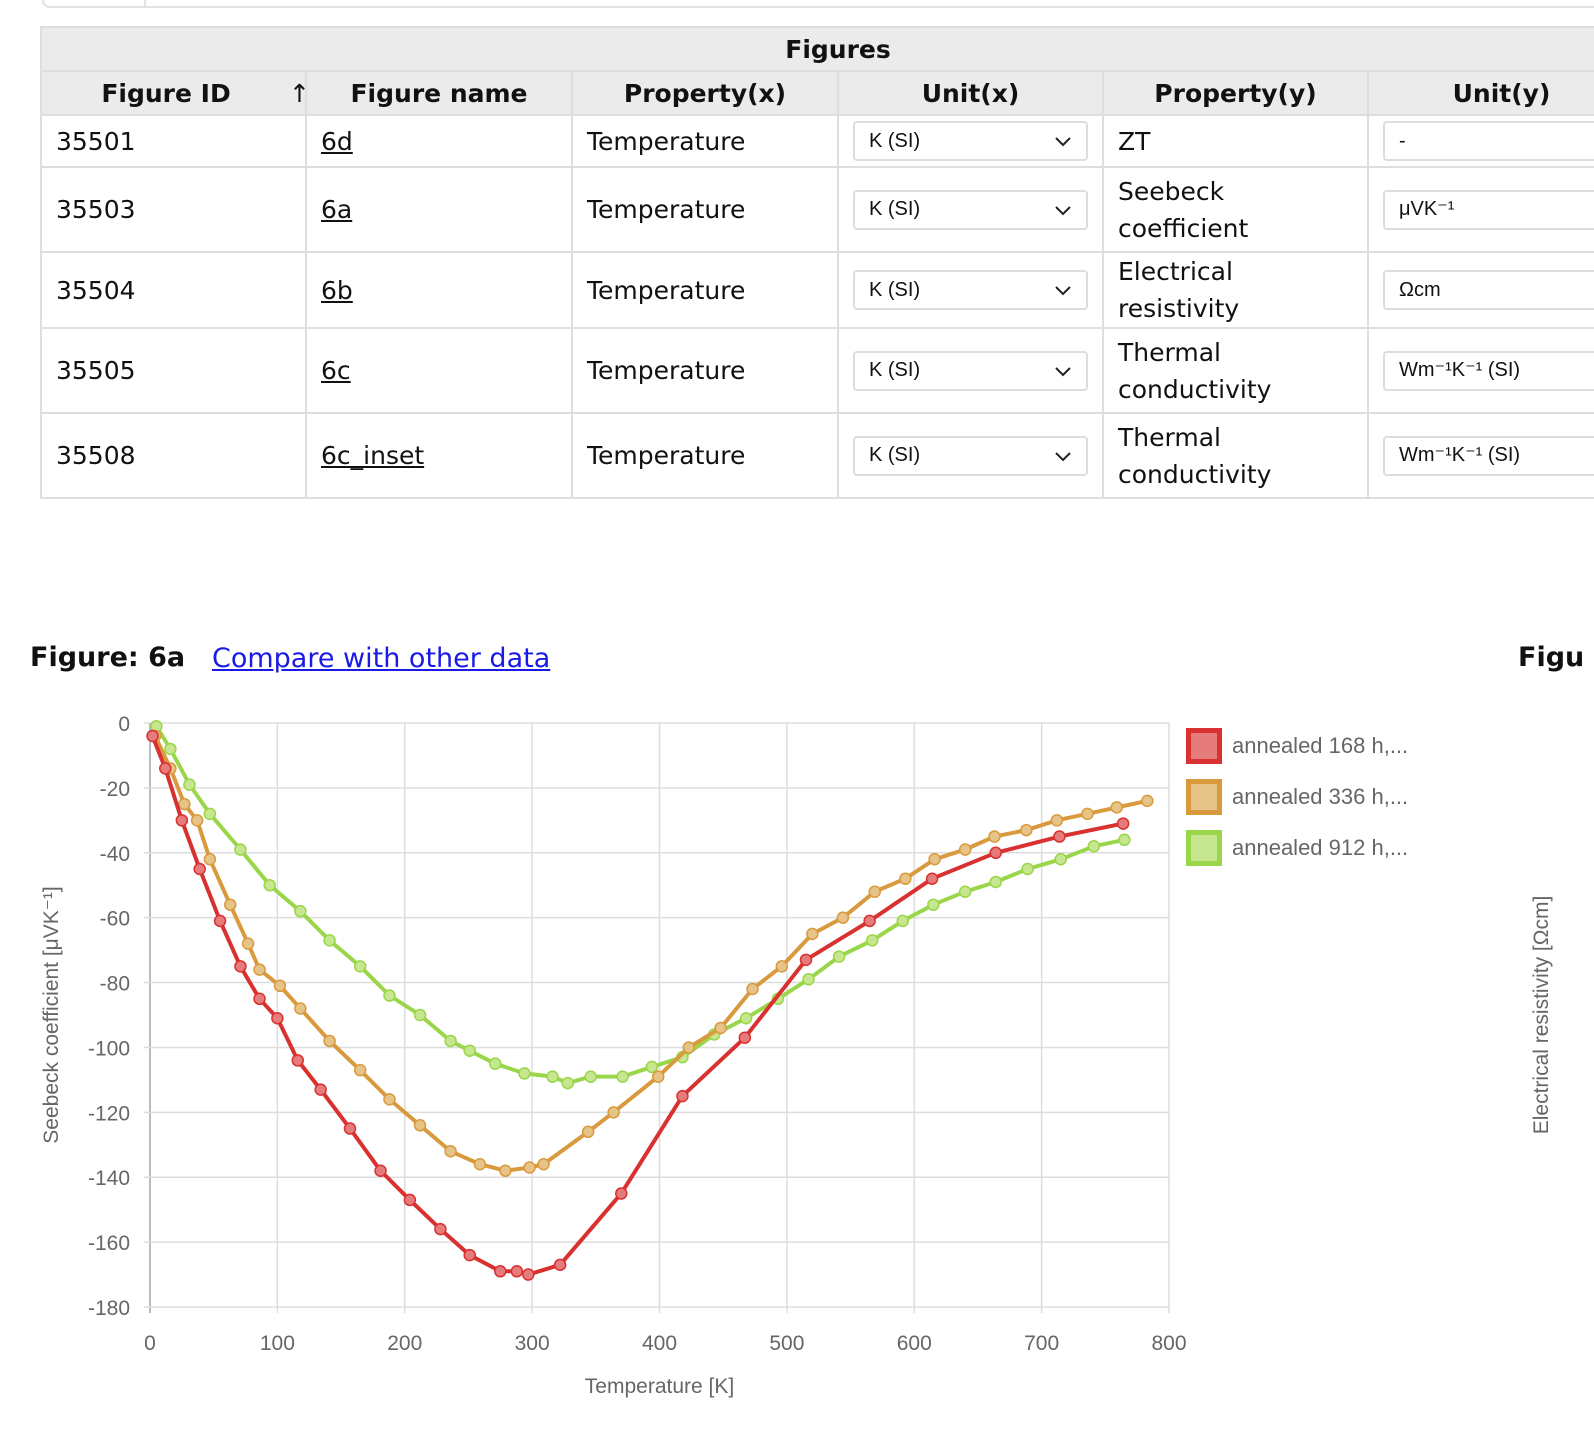 The width and height of the screenshot is (1594, 1432). I want to click on next-figure-title: Figu, so click(1551, 657).